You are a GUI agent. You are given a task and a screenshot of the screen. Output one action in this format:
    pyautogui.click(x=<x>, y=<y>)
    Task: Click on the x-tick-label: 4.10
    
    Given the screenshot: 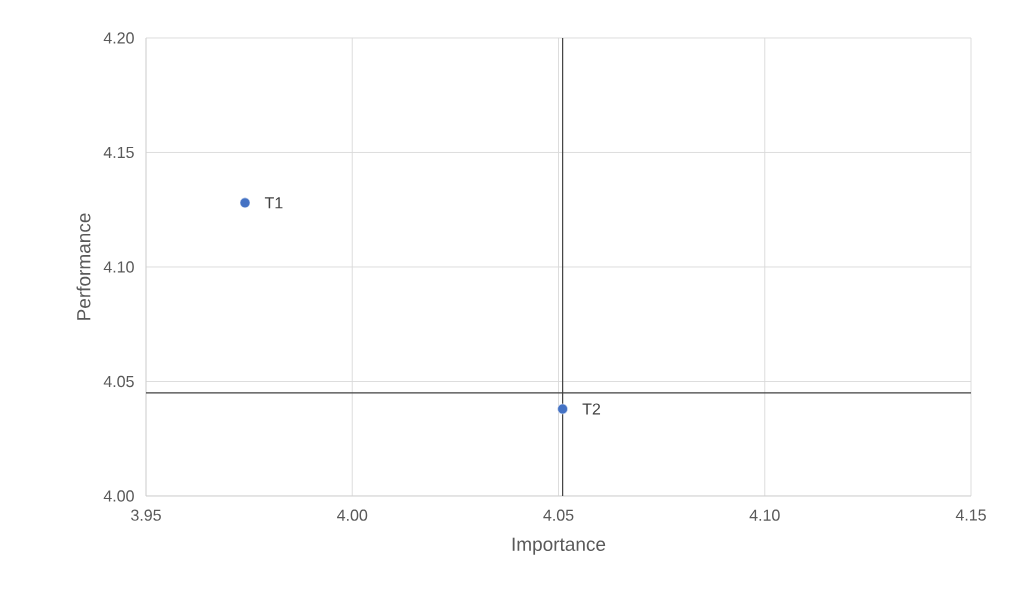 What is the action you would take?
    pyautogui.click(x=764, y=515)
    